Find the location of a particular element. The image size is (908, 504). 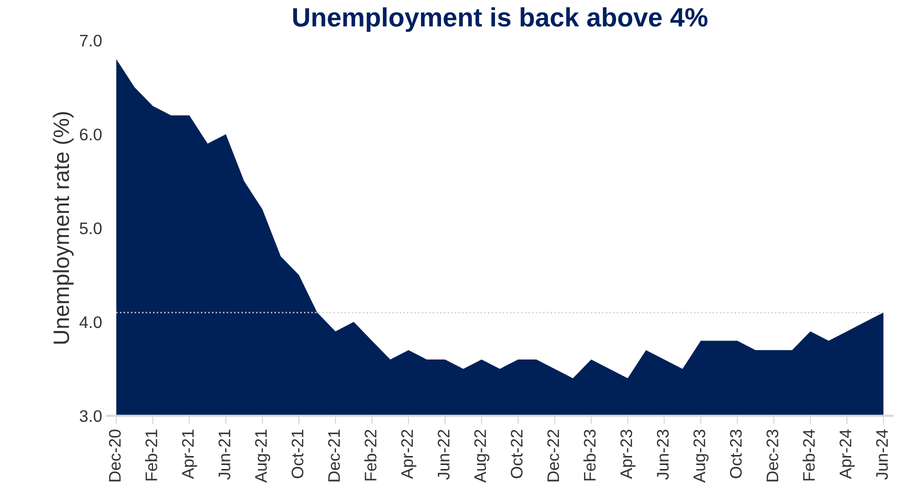

y-axis-title: Unemployment rate (%) is located at coordinates (63, 228).